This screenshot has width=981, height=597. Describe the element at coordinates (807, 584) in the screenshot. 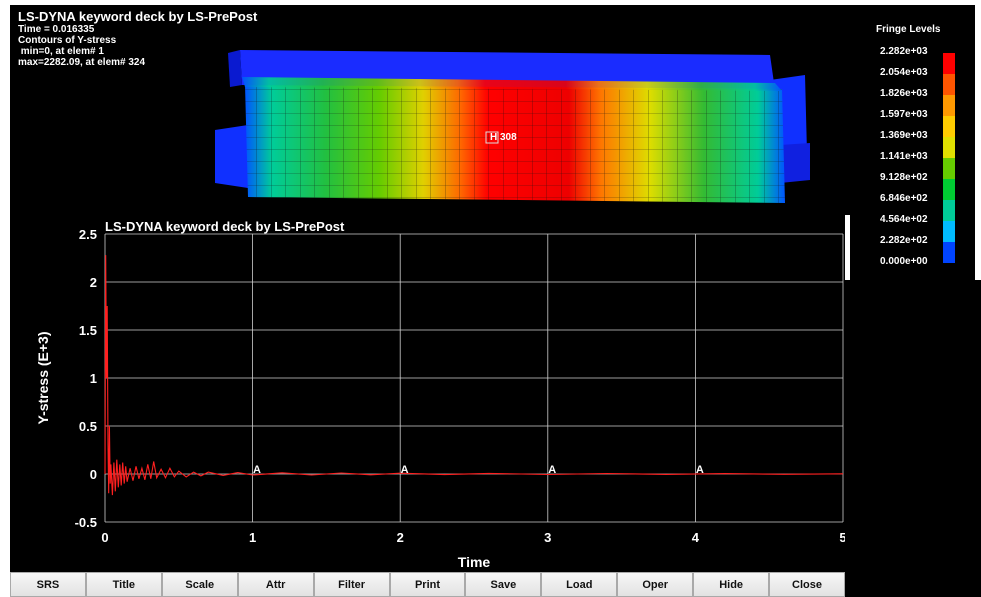

I see `close-button: Close` at that location.